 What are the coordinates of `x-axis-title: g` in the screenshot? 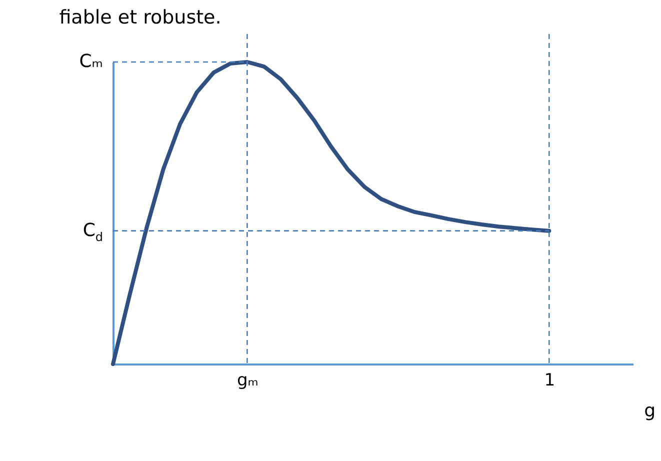 It's located at (650, 411).